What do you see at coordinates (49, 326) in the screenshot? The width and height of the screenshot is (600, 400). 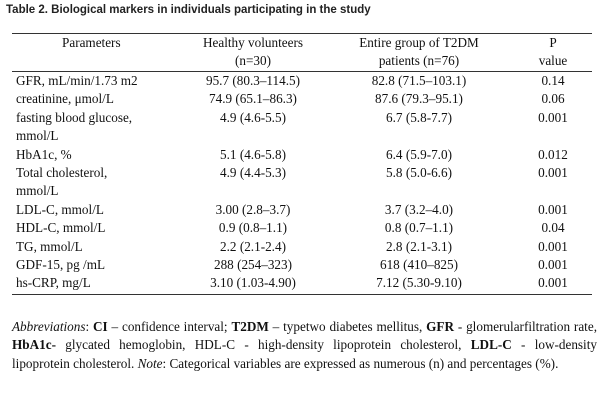 I see `abbreviations-label: Abbreviations` at bounding box center [49, 326].